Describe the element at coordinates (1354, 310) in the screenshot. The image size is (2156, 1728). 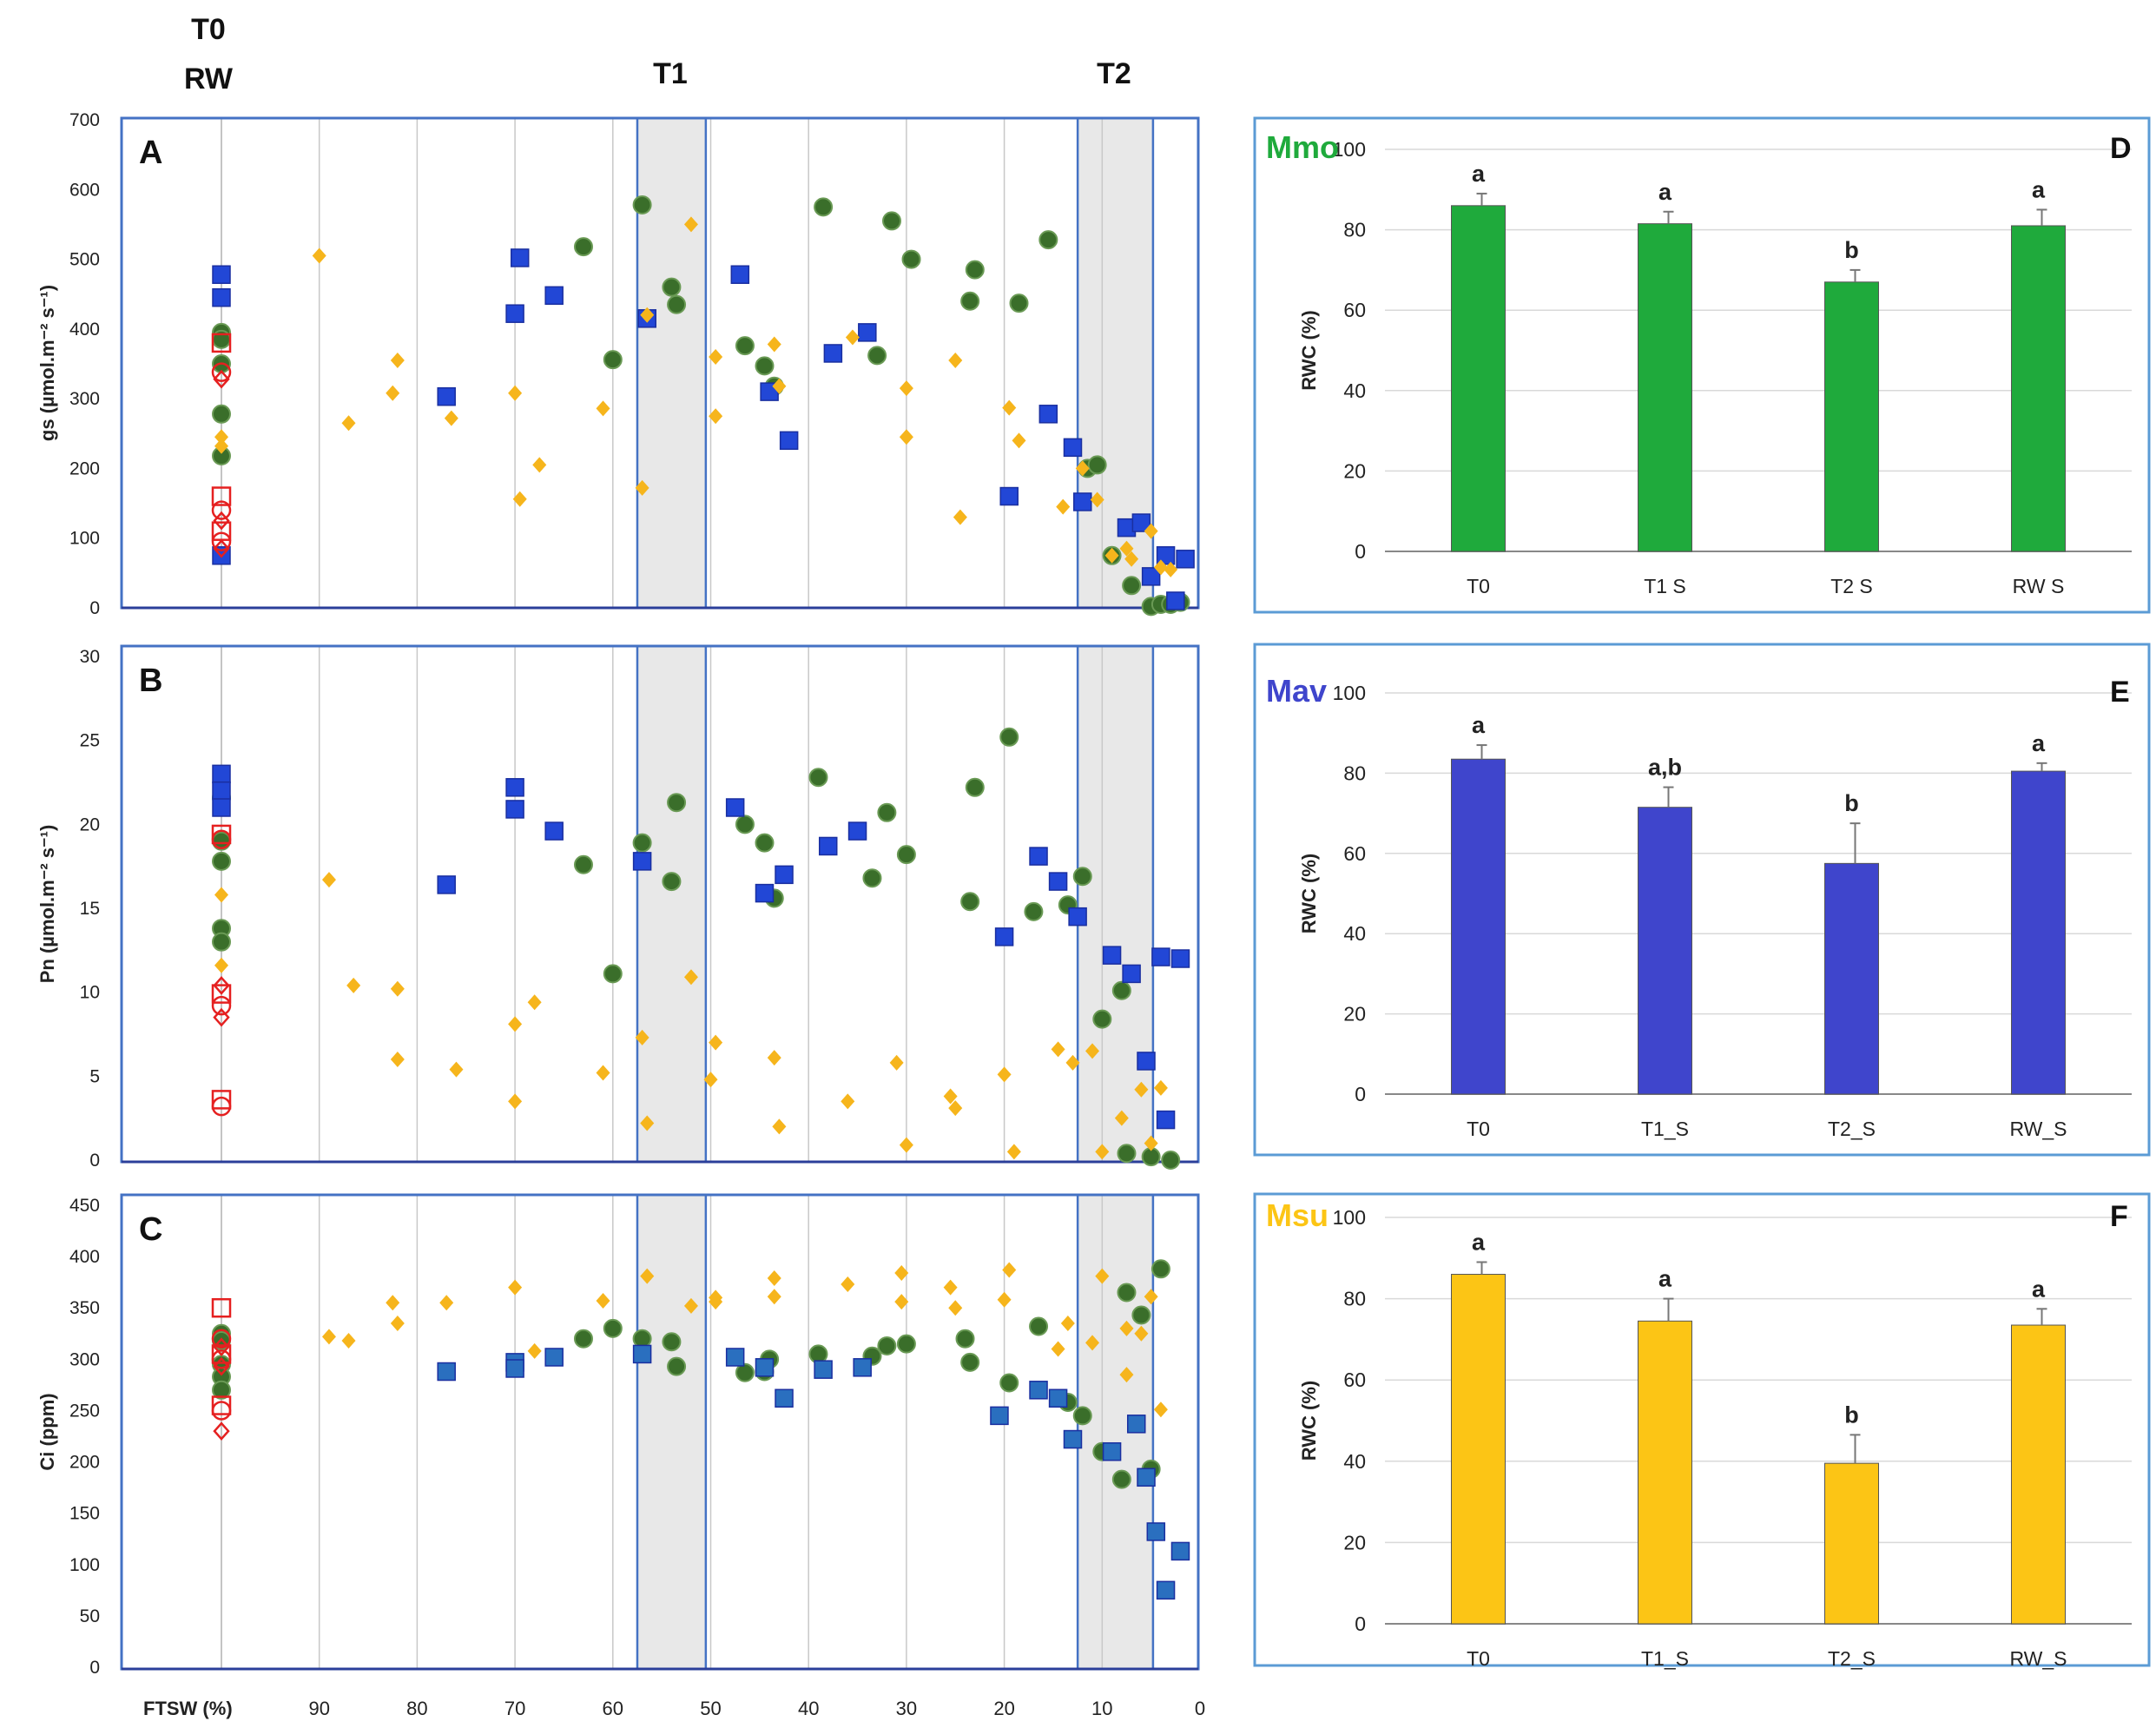
I see `y-tick-label: 60` at that location.